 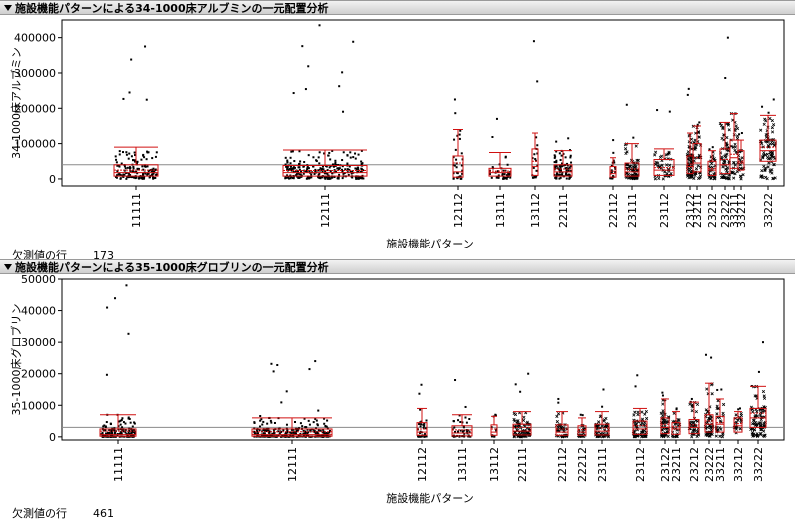 I want to click on panel2-missing-rows: 欠測値の行 461, so click(x=63, y=513).